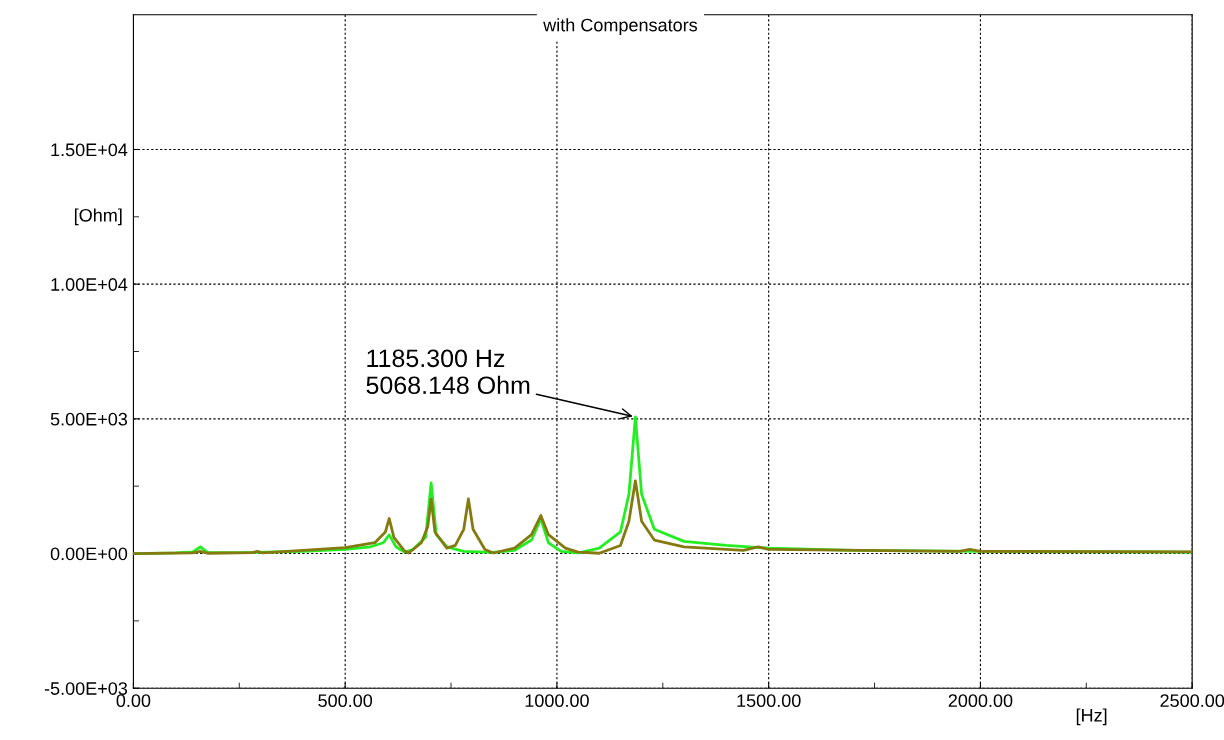 The width and height of the screenshot is (1224, 740). What do you see at coordinates (98, 217) in the screenshot?
I see `y-axis-title: [Ohm]` at bounding box center [98, 217].